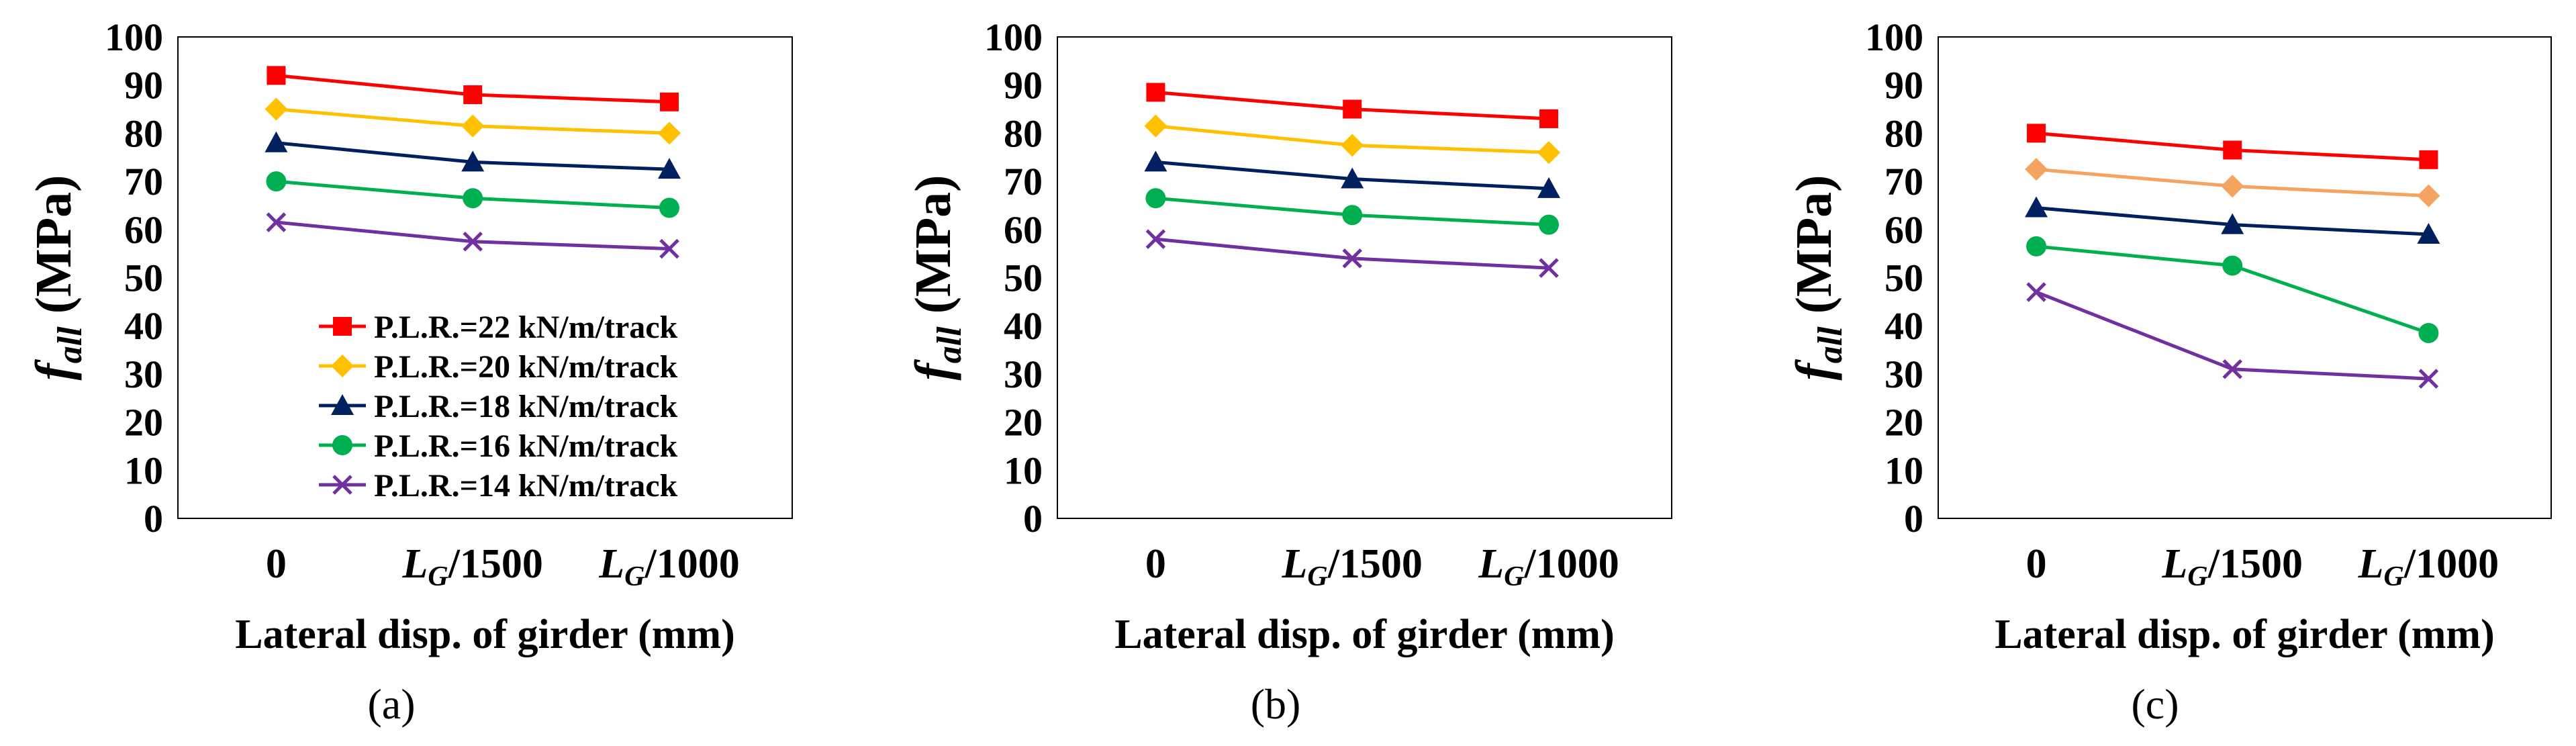 This screenshot has height=746, width=2576. I want to click on legend-label: P.L.R.=20 kN/m/track, so click(526, 367).